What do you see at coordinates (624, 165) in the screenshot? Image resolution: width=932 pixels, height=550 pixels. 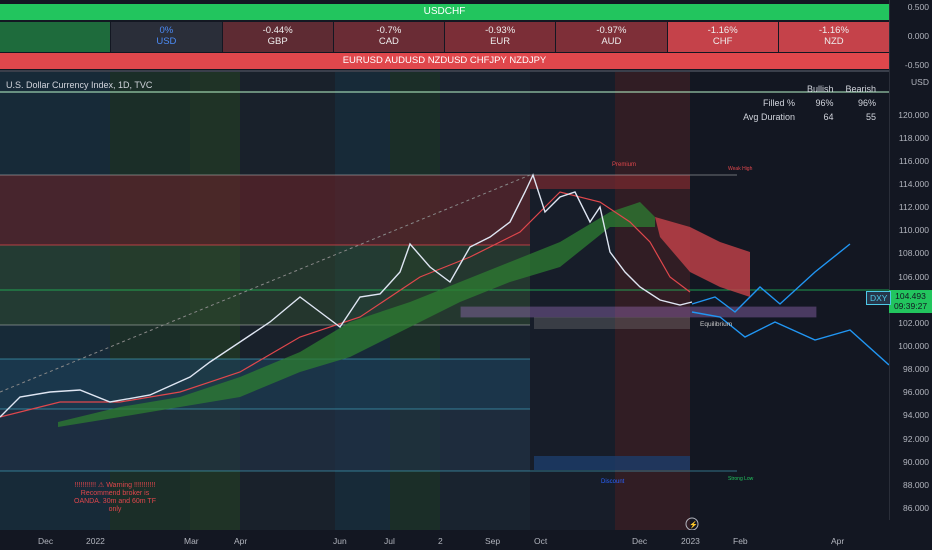 I see `premium-label: Premium` at bounding box center [624, 165].